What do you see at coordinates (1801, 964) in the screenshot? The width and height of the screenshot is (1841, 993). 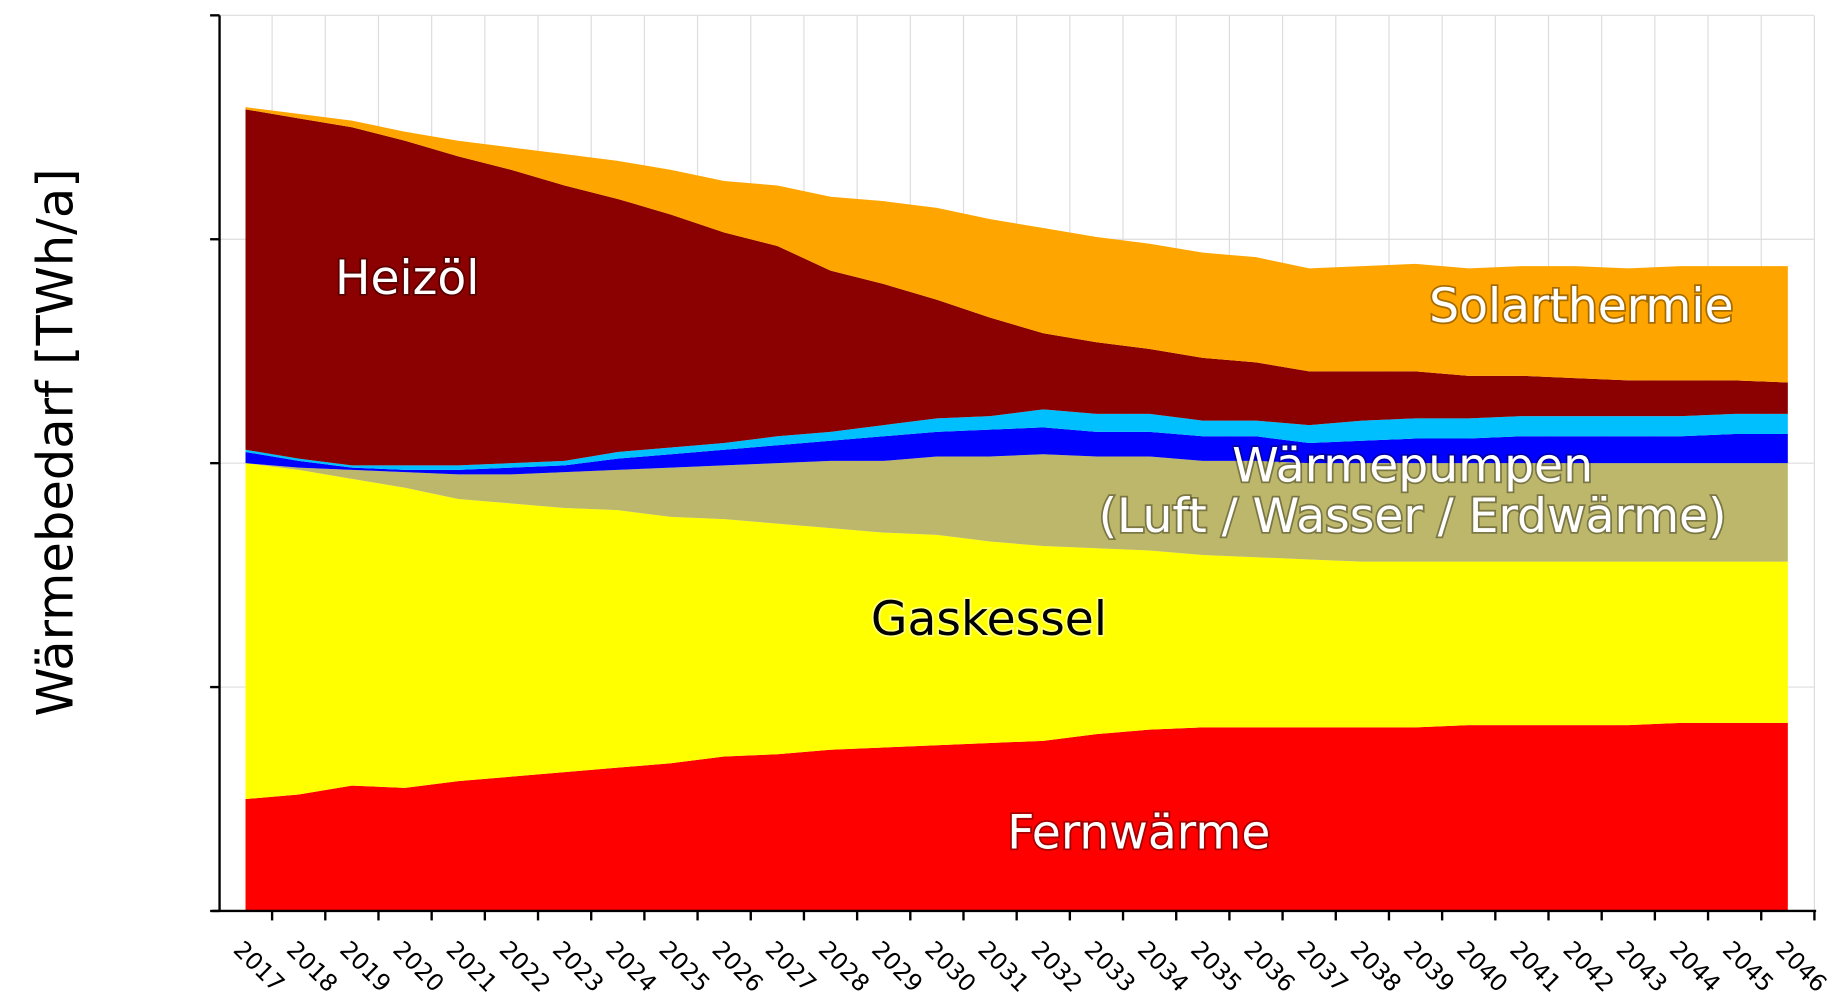 I see `x-tick-label: 2046` at bounding box center [1801, 964].